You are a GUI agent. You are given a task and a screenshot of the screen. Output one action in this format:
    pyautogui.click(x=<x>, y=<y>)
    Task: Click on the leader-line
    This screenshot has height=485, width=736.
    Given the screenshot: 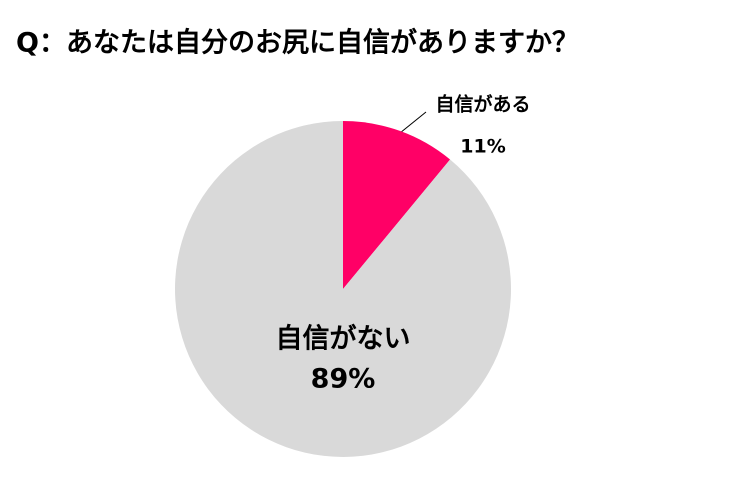 What is the action you would take?
    pyautogui.click(x=413, y=122)
    